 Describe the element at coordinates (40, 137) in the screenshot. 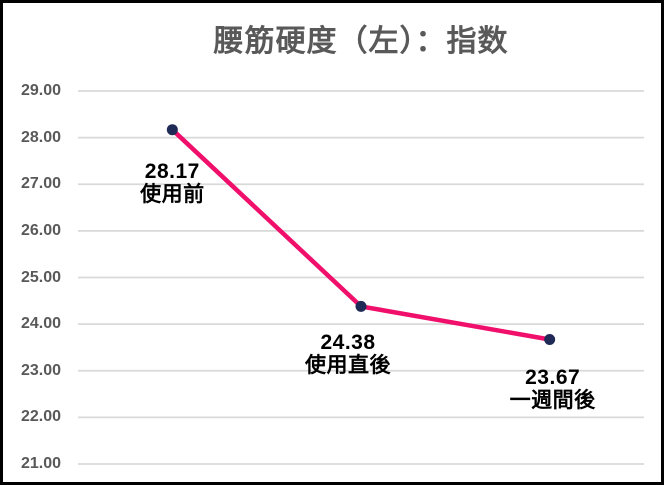

I see `y-tick-label: 28.00` at that location.